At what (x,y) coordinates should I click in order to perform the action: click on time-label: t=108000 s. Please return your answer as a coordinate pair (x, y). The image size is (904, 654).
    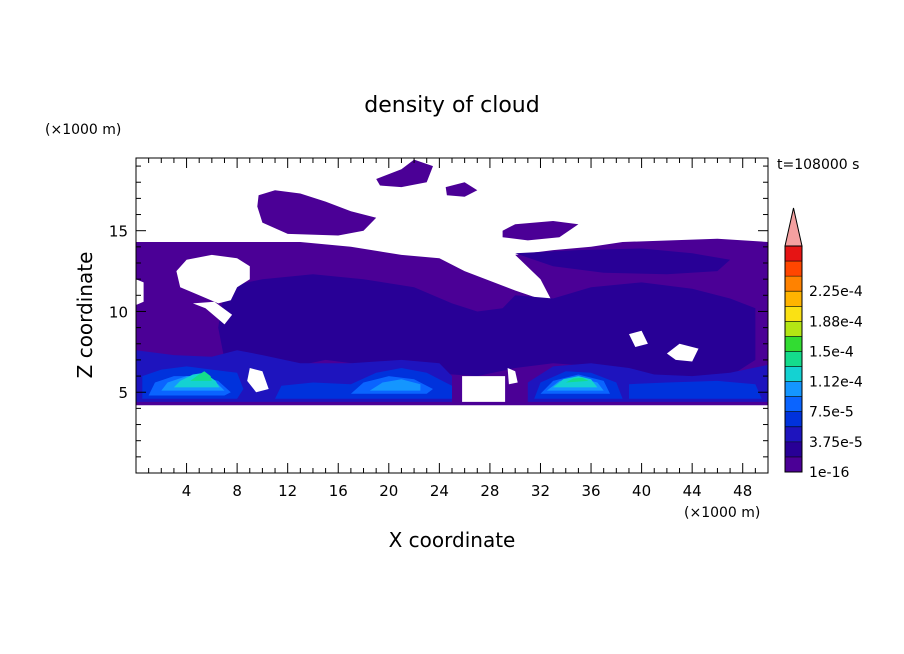
    Looking at the image, I should click on (818, 165).